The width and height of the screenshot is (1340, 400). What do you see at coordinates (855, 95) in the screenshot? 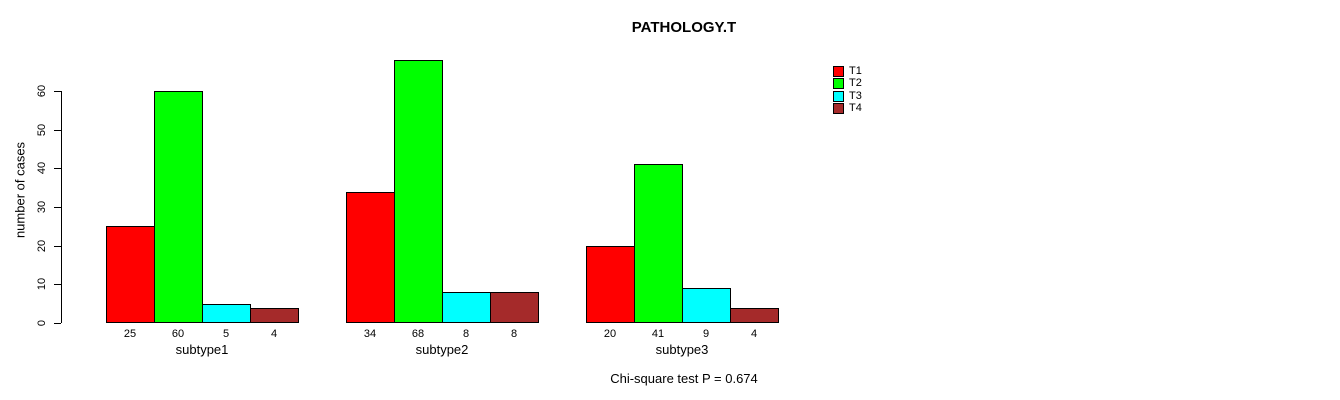
I see `legend-label: T3` at bounding box center [855, 95].